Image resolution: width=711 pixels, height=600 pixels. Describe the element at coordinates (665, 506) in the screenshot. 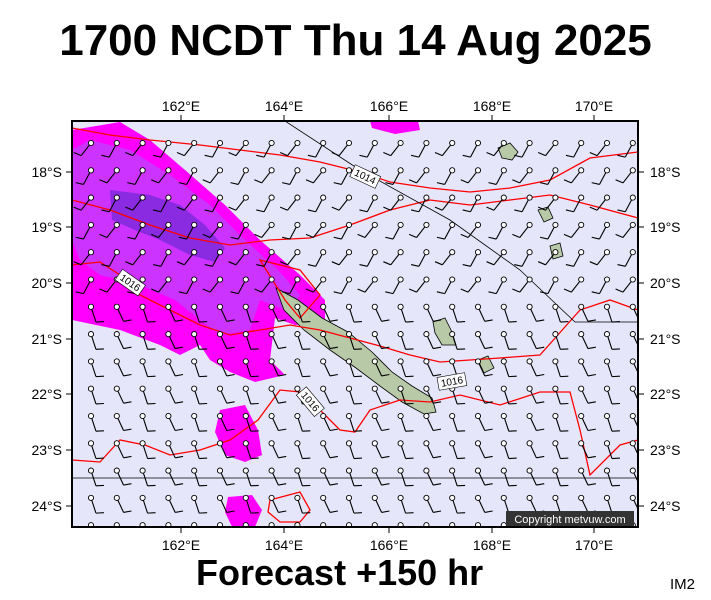

I see `lat-label-right: 24°S` at that location.